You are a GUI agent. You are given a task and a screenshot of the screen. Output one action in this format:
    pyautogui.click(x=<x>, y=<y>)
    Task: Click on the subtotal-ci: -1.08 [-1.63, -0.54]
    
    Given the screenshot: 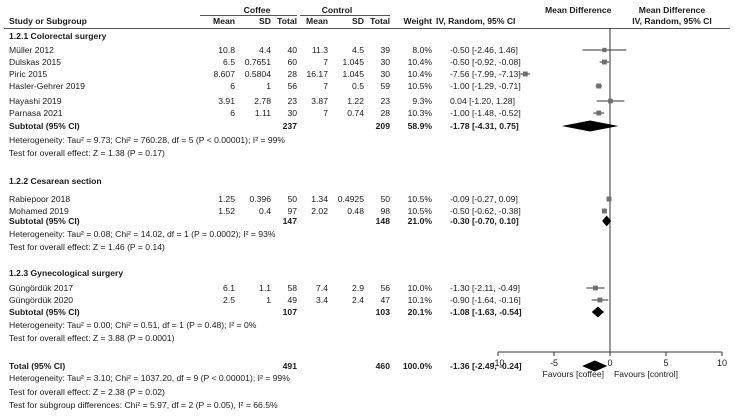 What is the action you would take?
    pyautogui.click(x=486, y=312)
    